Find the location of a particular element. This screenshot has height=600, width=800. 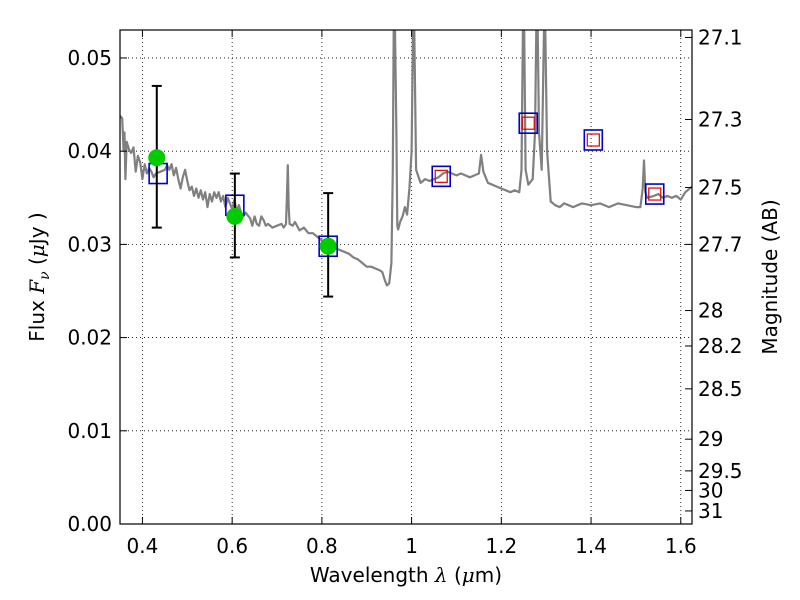

y2-tick-label: 30 is located at coordinates (710, 490).